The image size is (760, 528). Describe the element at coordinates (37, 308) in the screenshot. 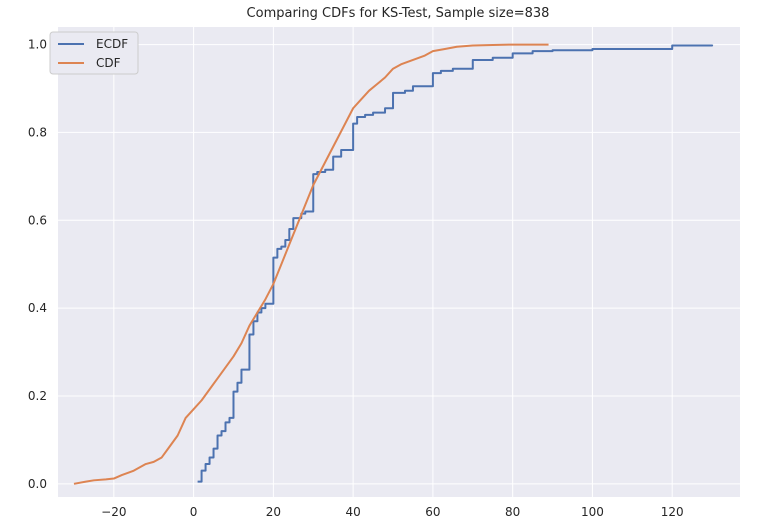

I see `y-tick-label: 0.4` at that location.